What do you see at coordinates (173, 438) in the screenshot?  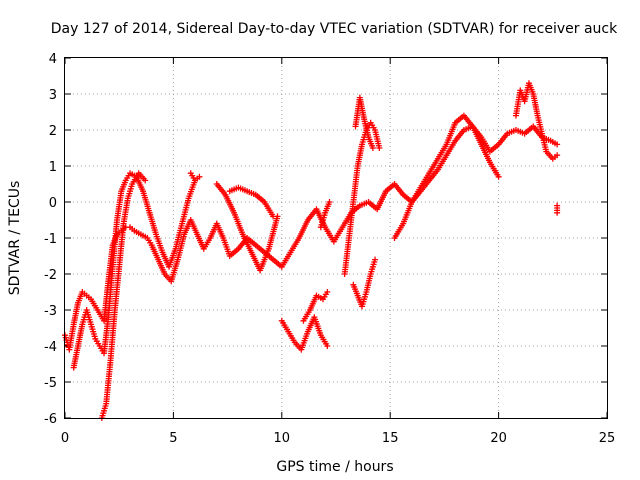 I see `x-tick-label: 5` at bounding box center [173, 438].